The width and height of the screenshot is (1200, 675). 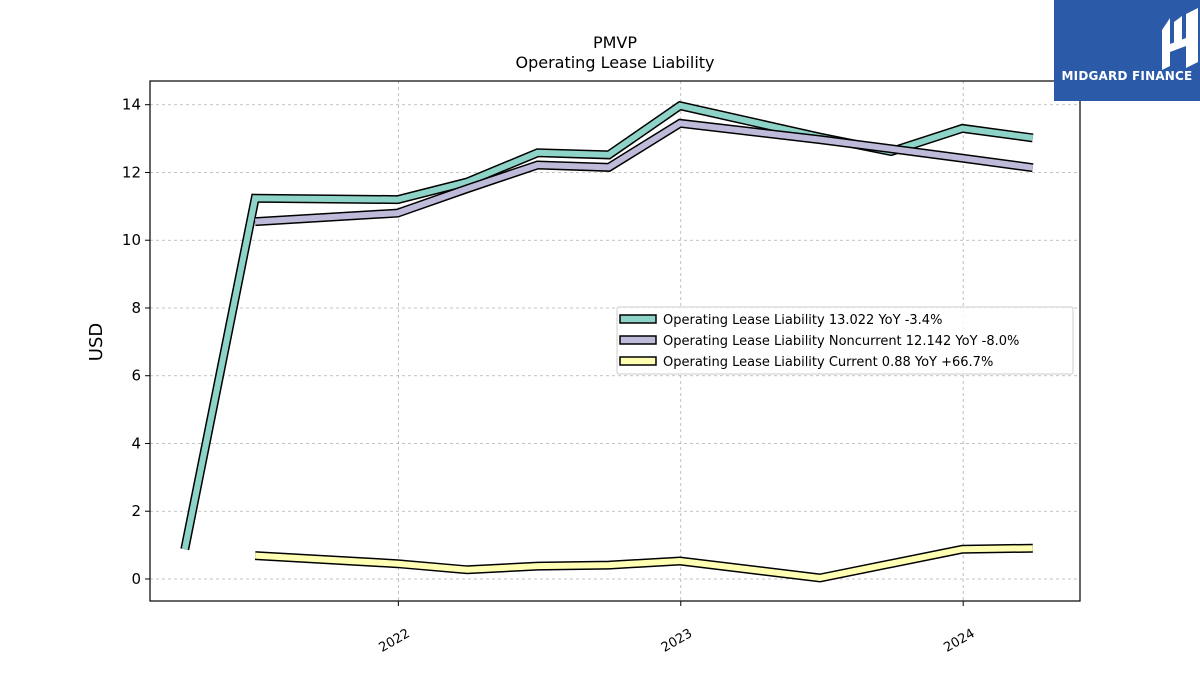 What do you see at coordinates (136, 376) in the screenshot?
I see `y-tick-label: 6` at bounding box center [136, 376].